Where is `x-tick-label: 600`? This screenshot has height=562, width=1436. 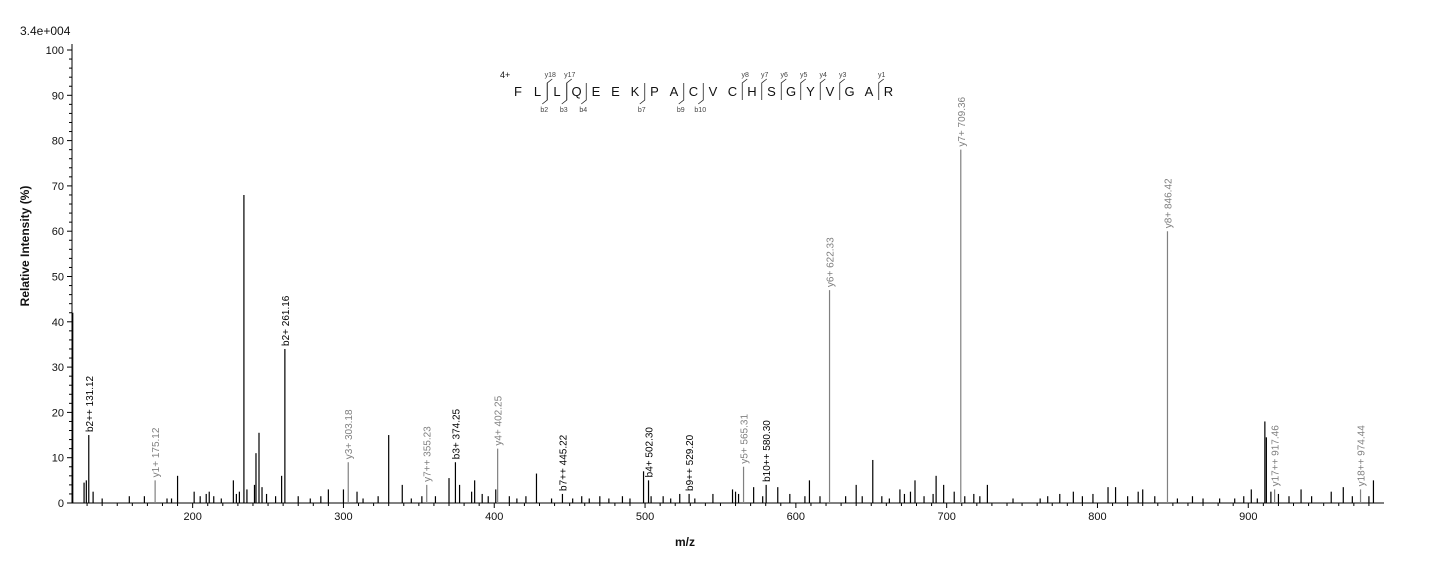 x-tick-label: 600 is located at coordinates (796, 517).